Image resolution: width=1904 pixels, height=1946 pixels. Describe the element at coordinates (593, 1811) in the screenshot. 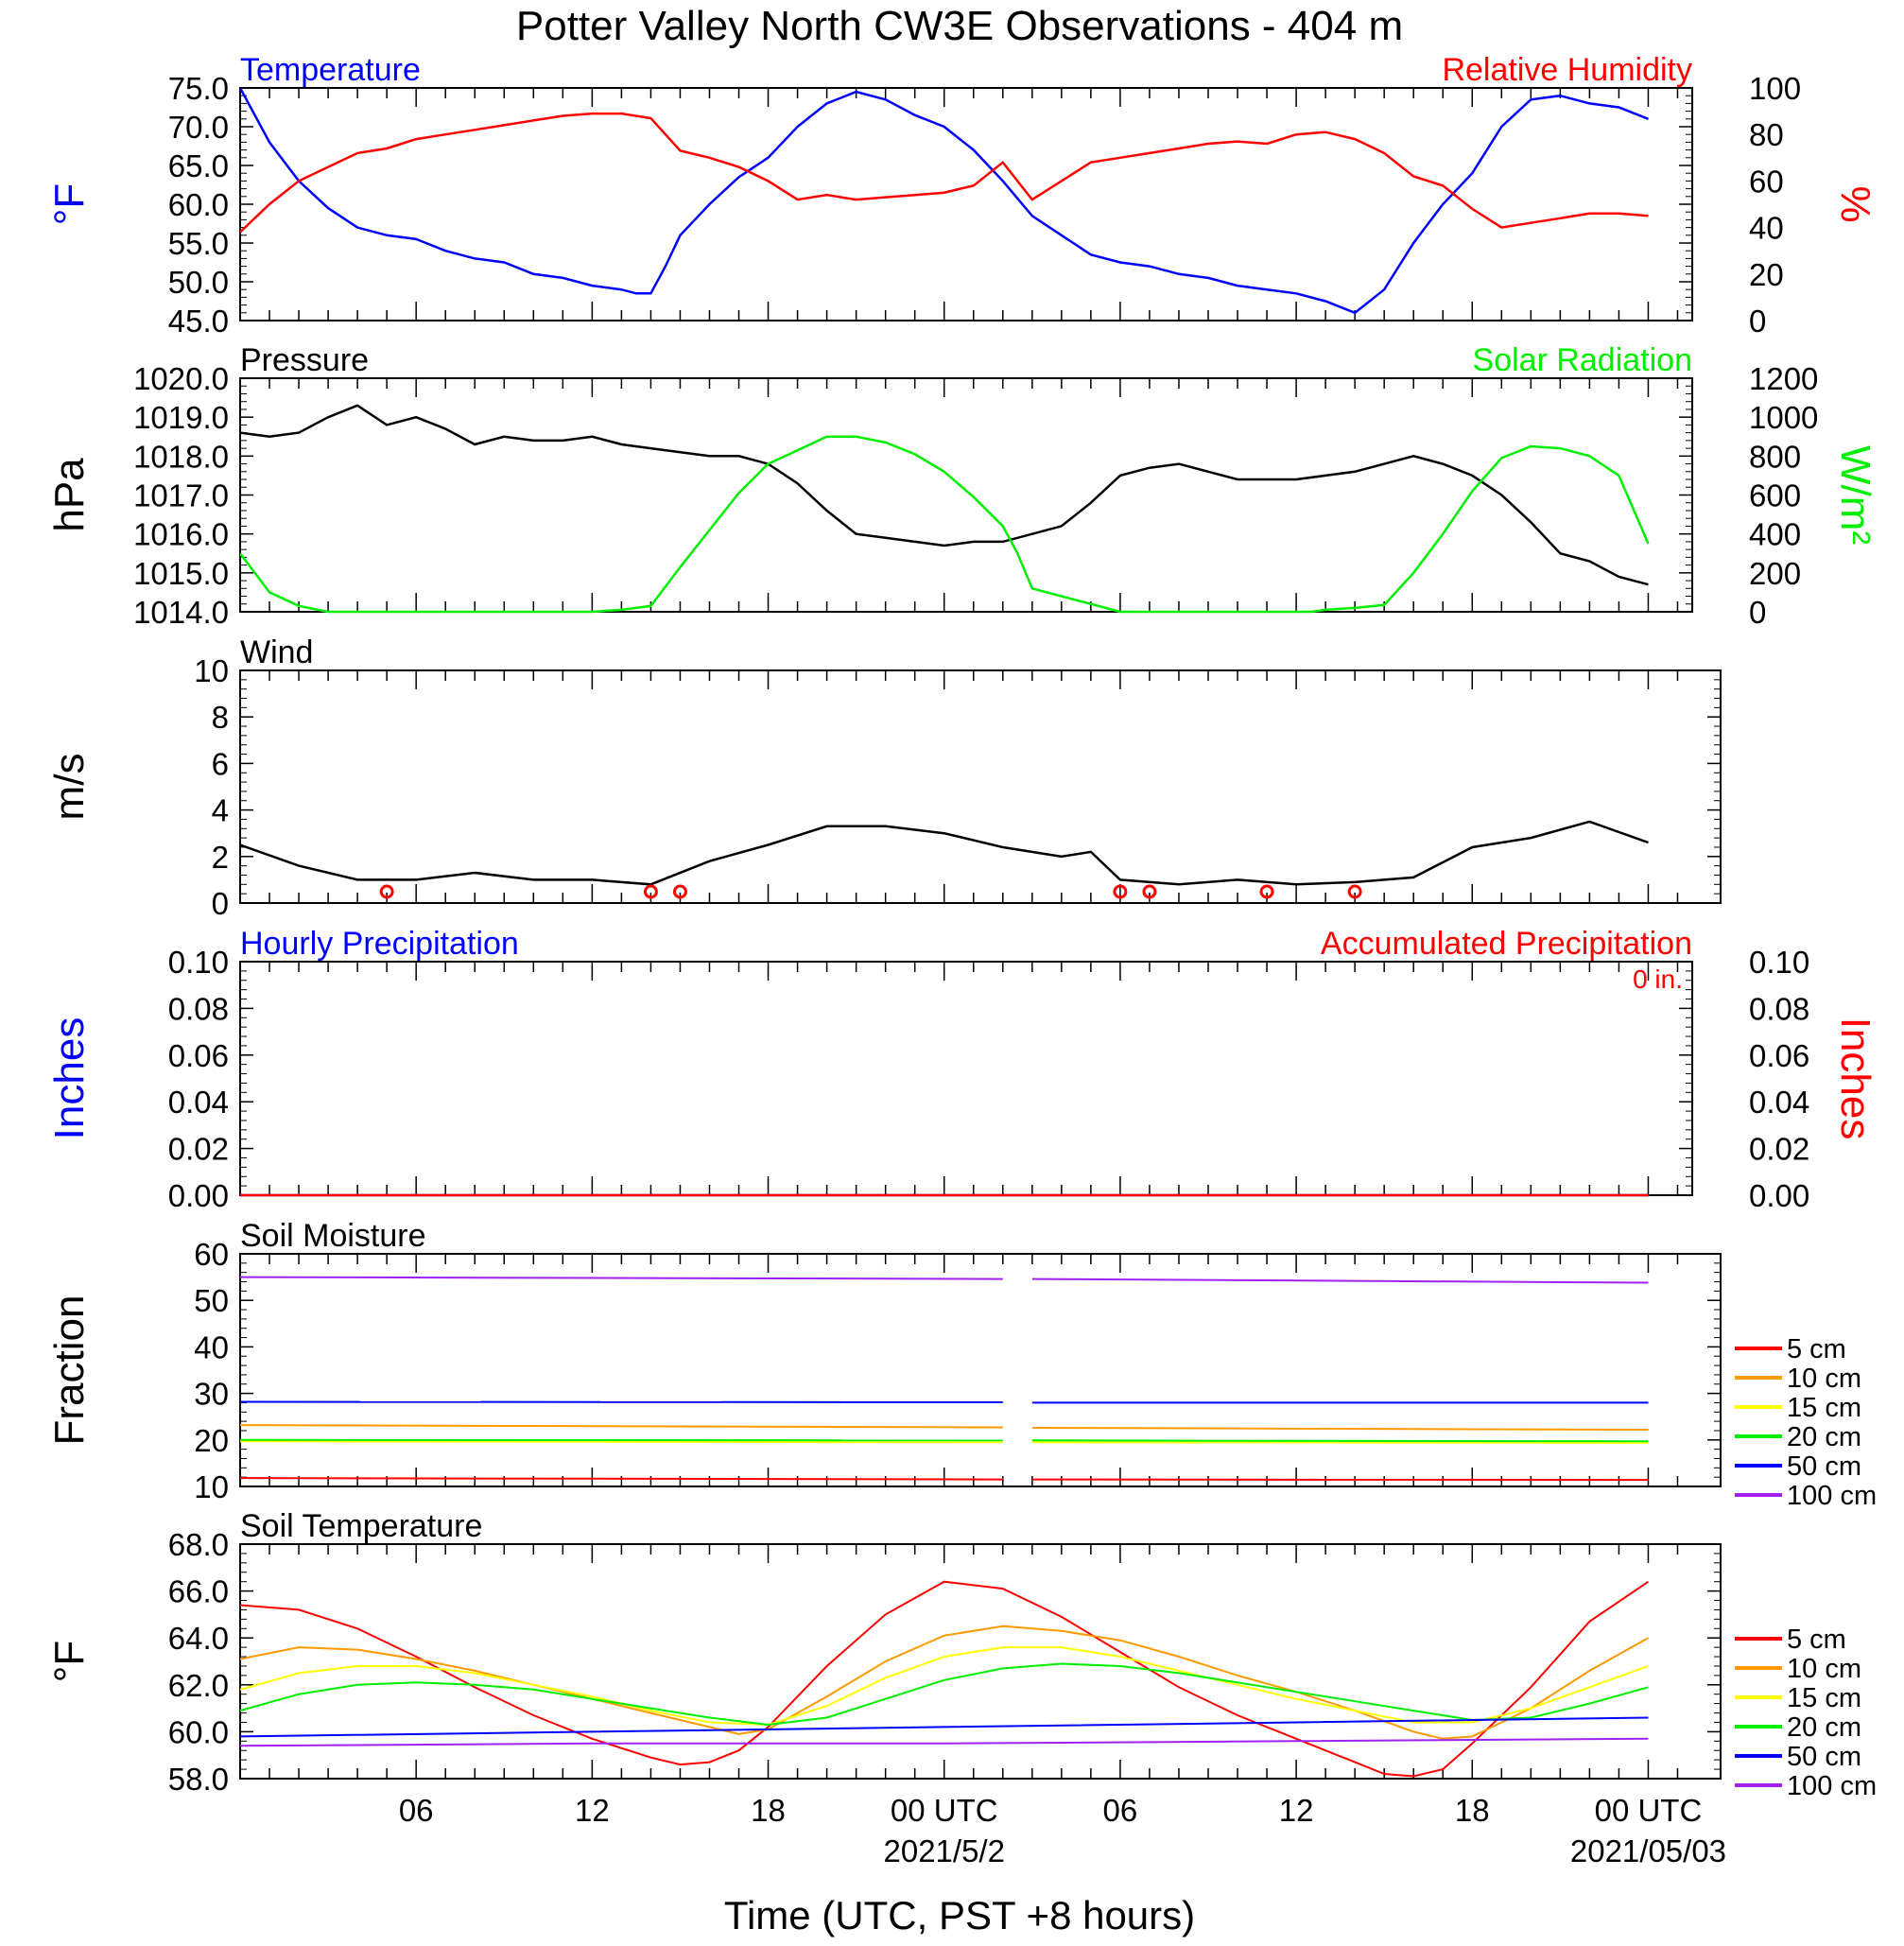

I see `x-tick-label: 12` at that location.